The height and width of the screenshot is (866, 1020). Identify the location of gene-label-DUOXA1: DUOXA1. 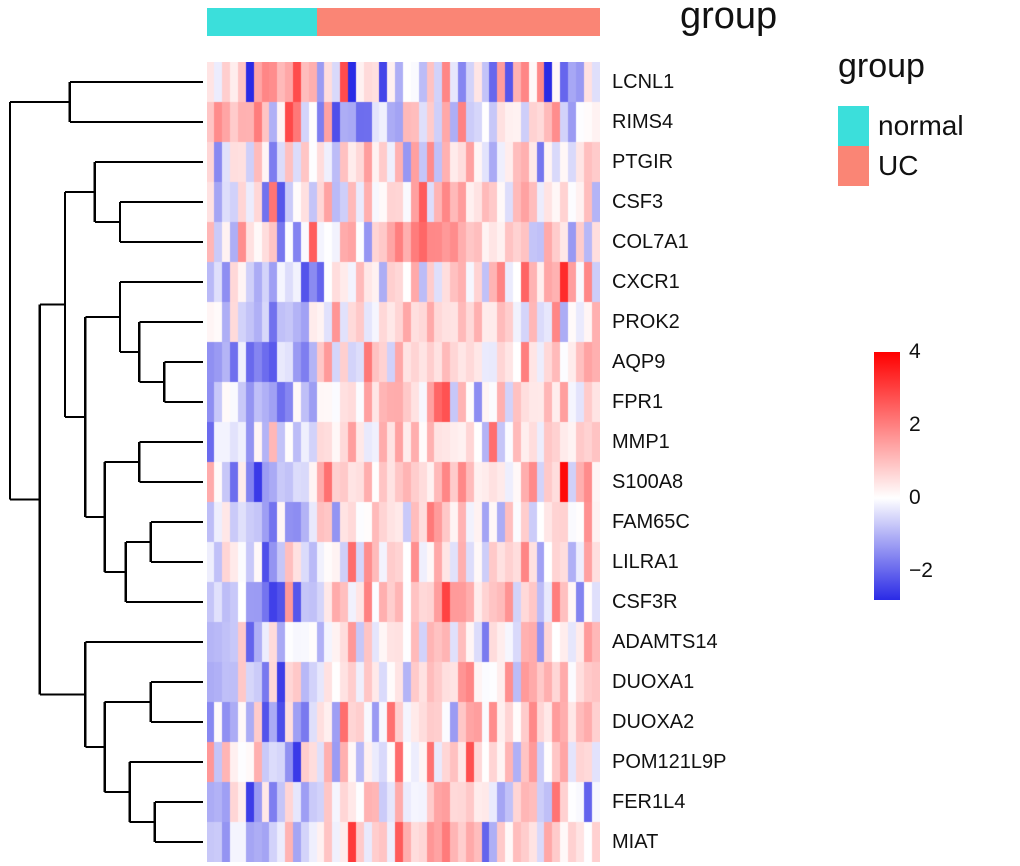
(653, 681).